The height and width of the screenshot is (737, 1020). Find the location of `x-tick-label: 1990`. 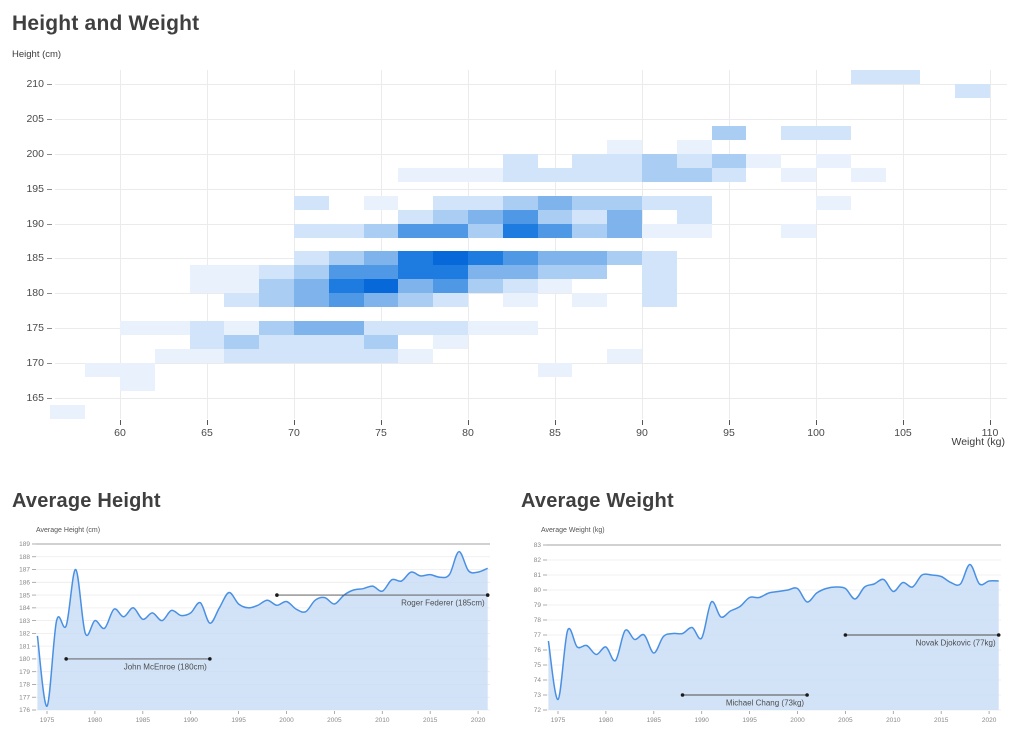

x-tick-label: 1990 is located at coordinates (701, 720).